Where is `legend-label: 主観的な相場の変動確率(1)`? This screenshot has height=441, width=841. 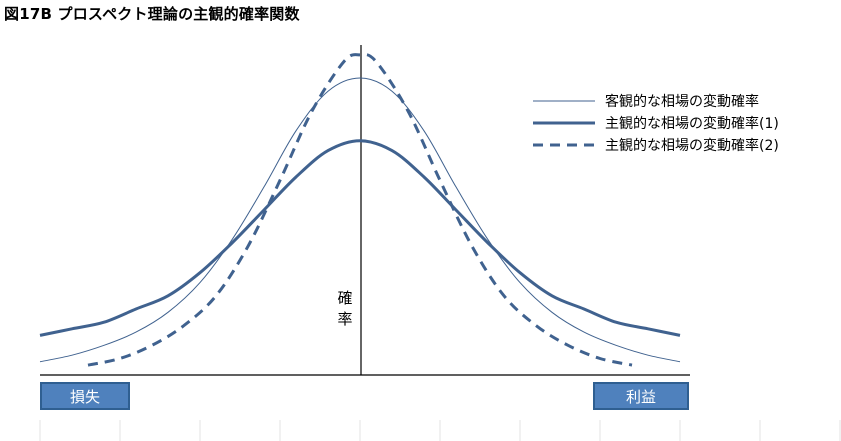 legend-label: 主観的な相場の変動確率(1) is located at coordinates (692, 124).